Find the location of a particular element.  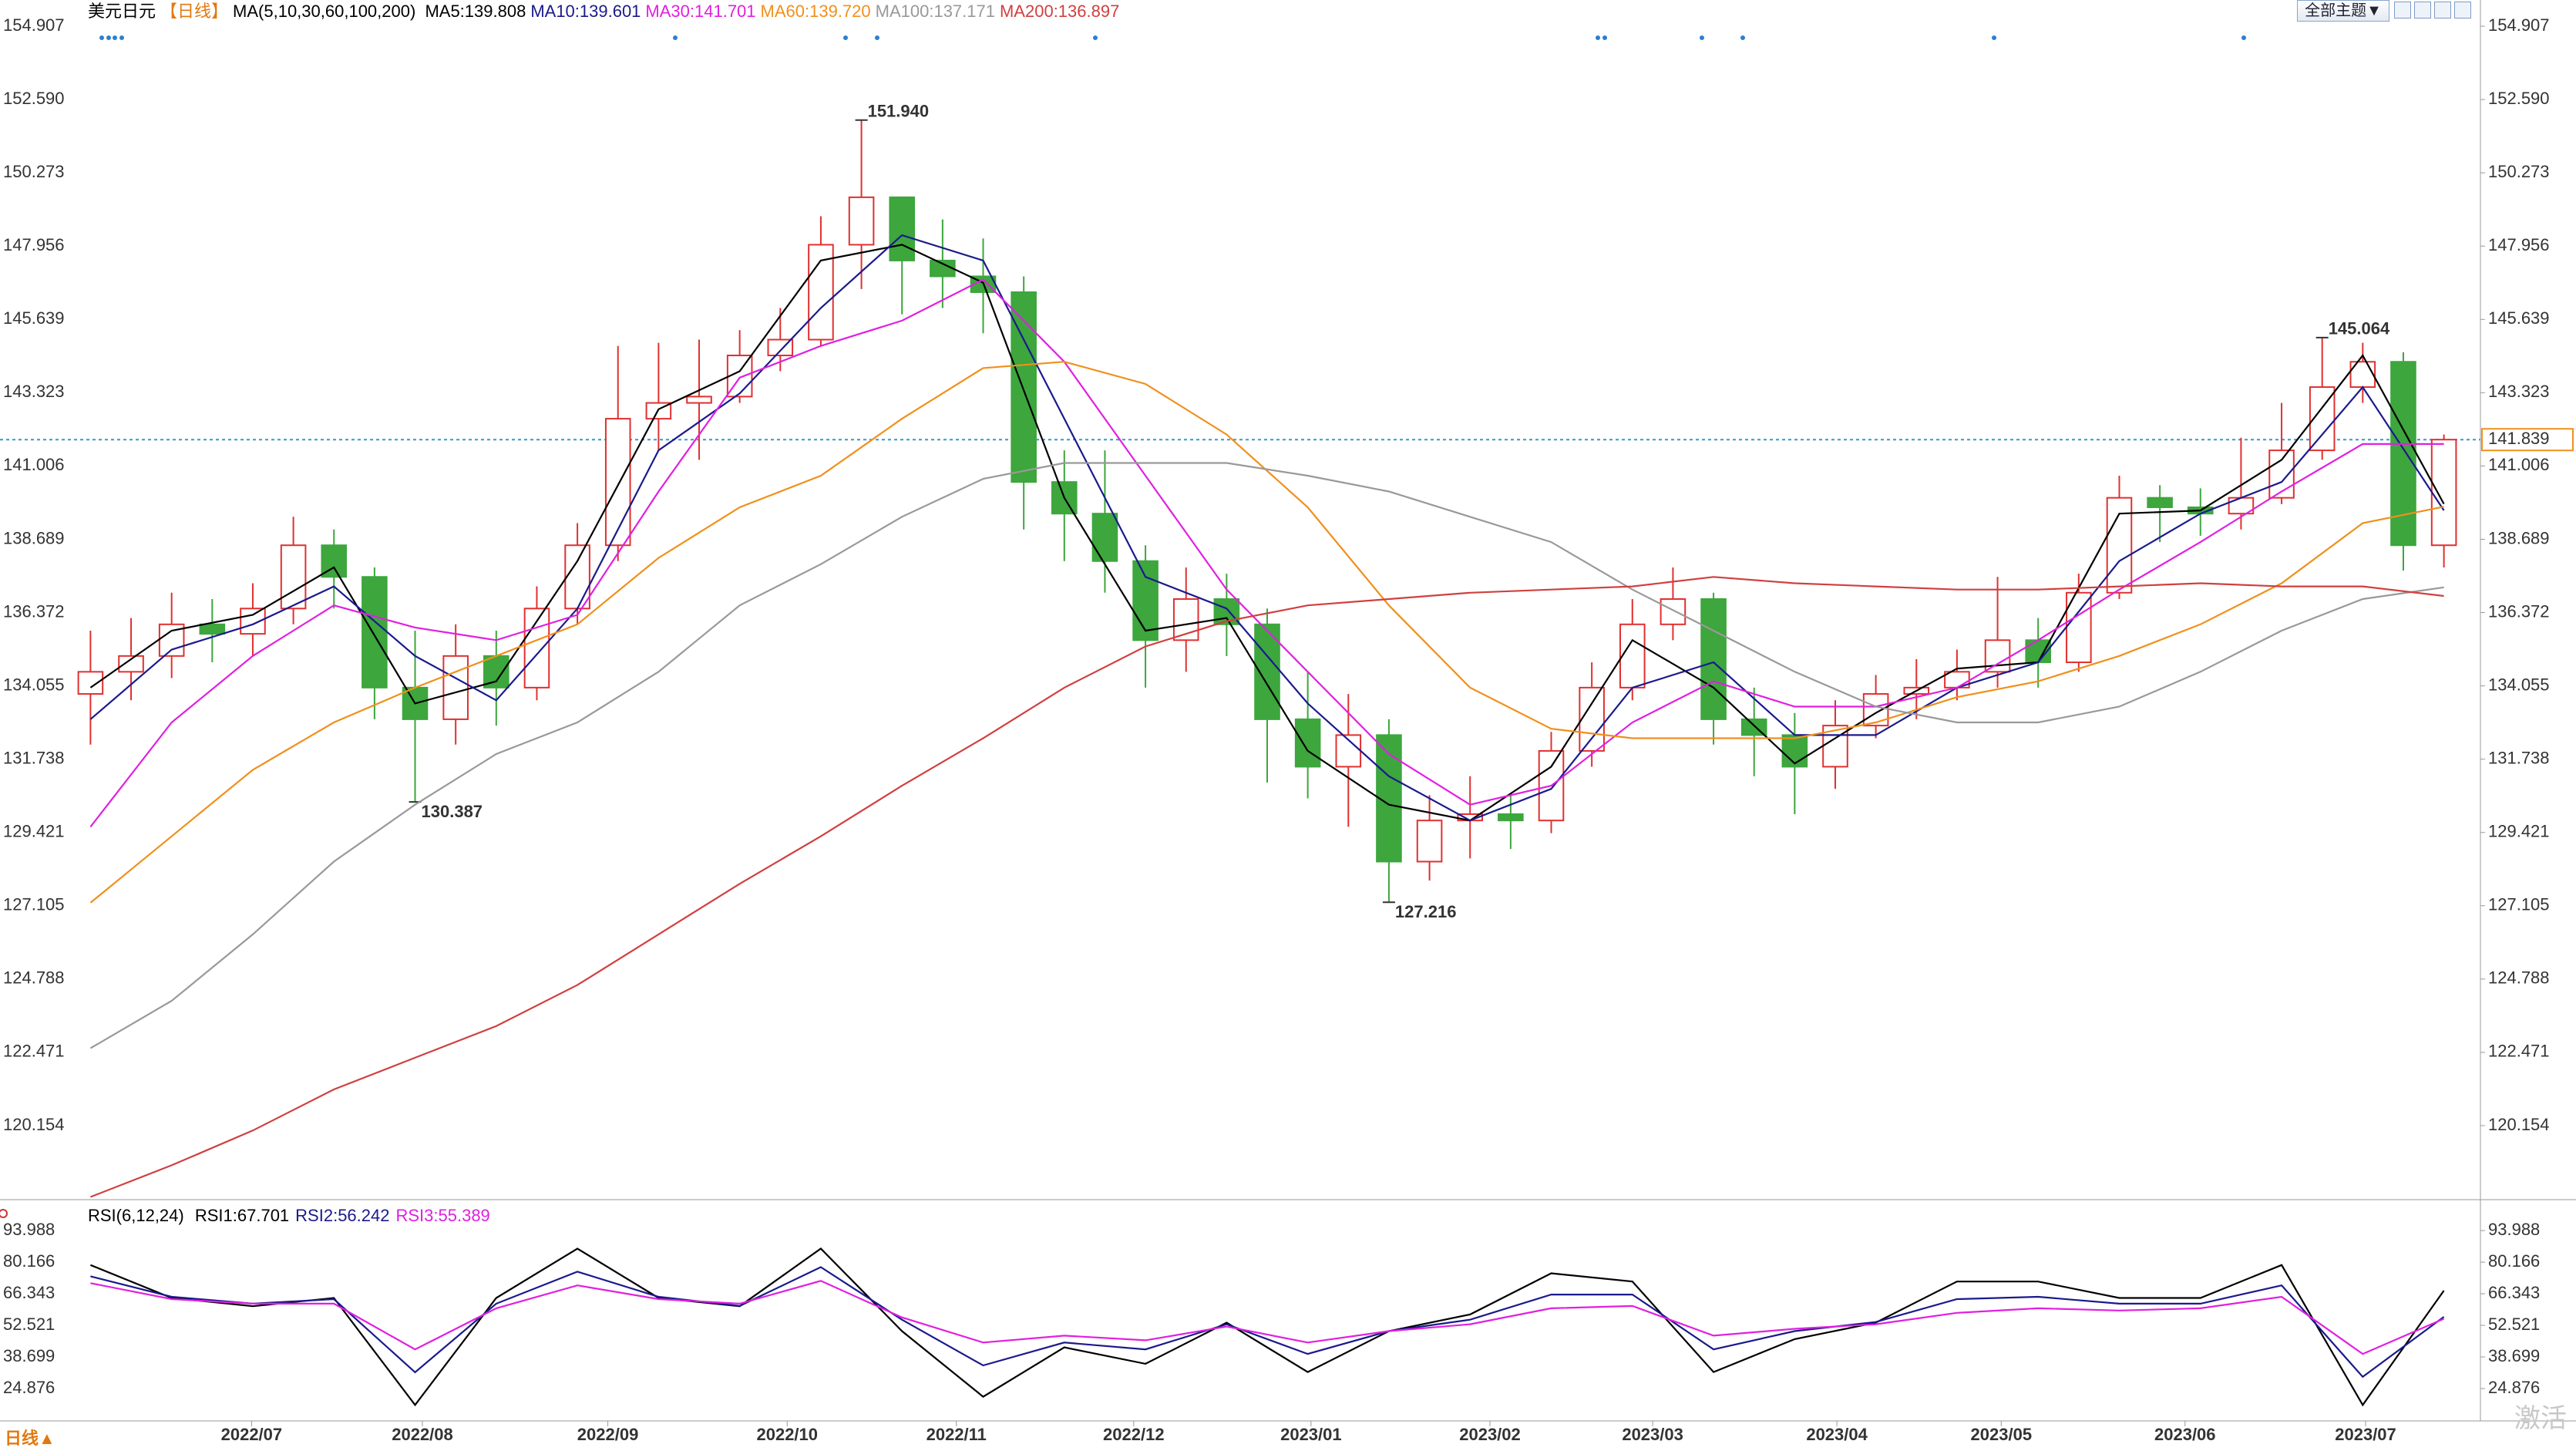

y-tick-label: 127.105 is located at coordinates (2519, 905).